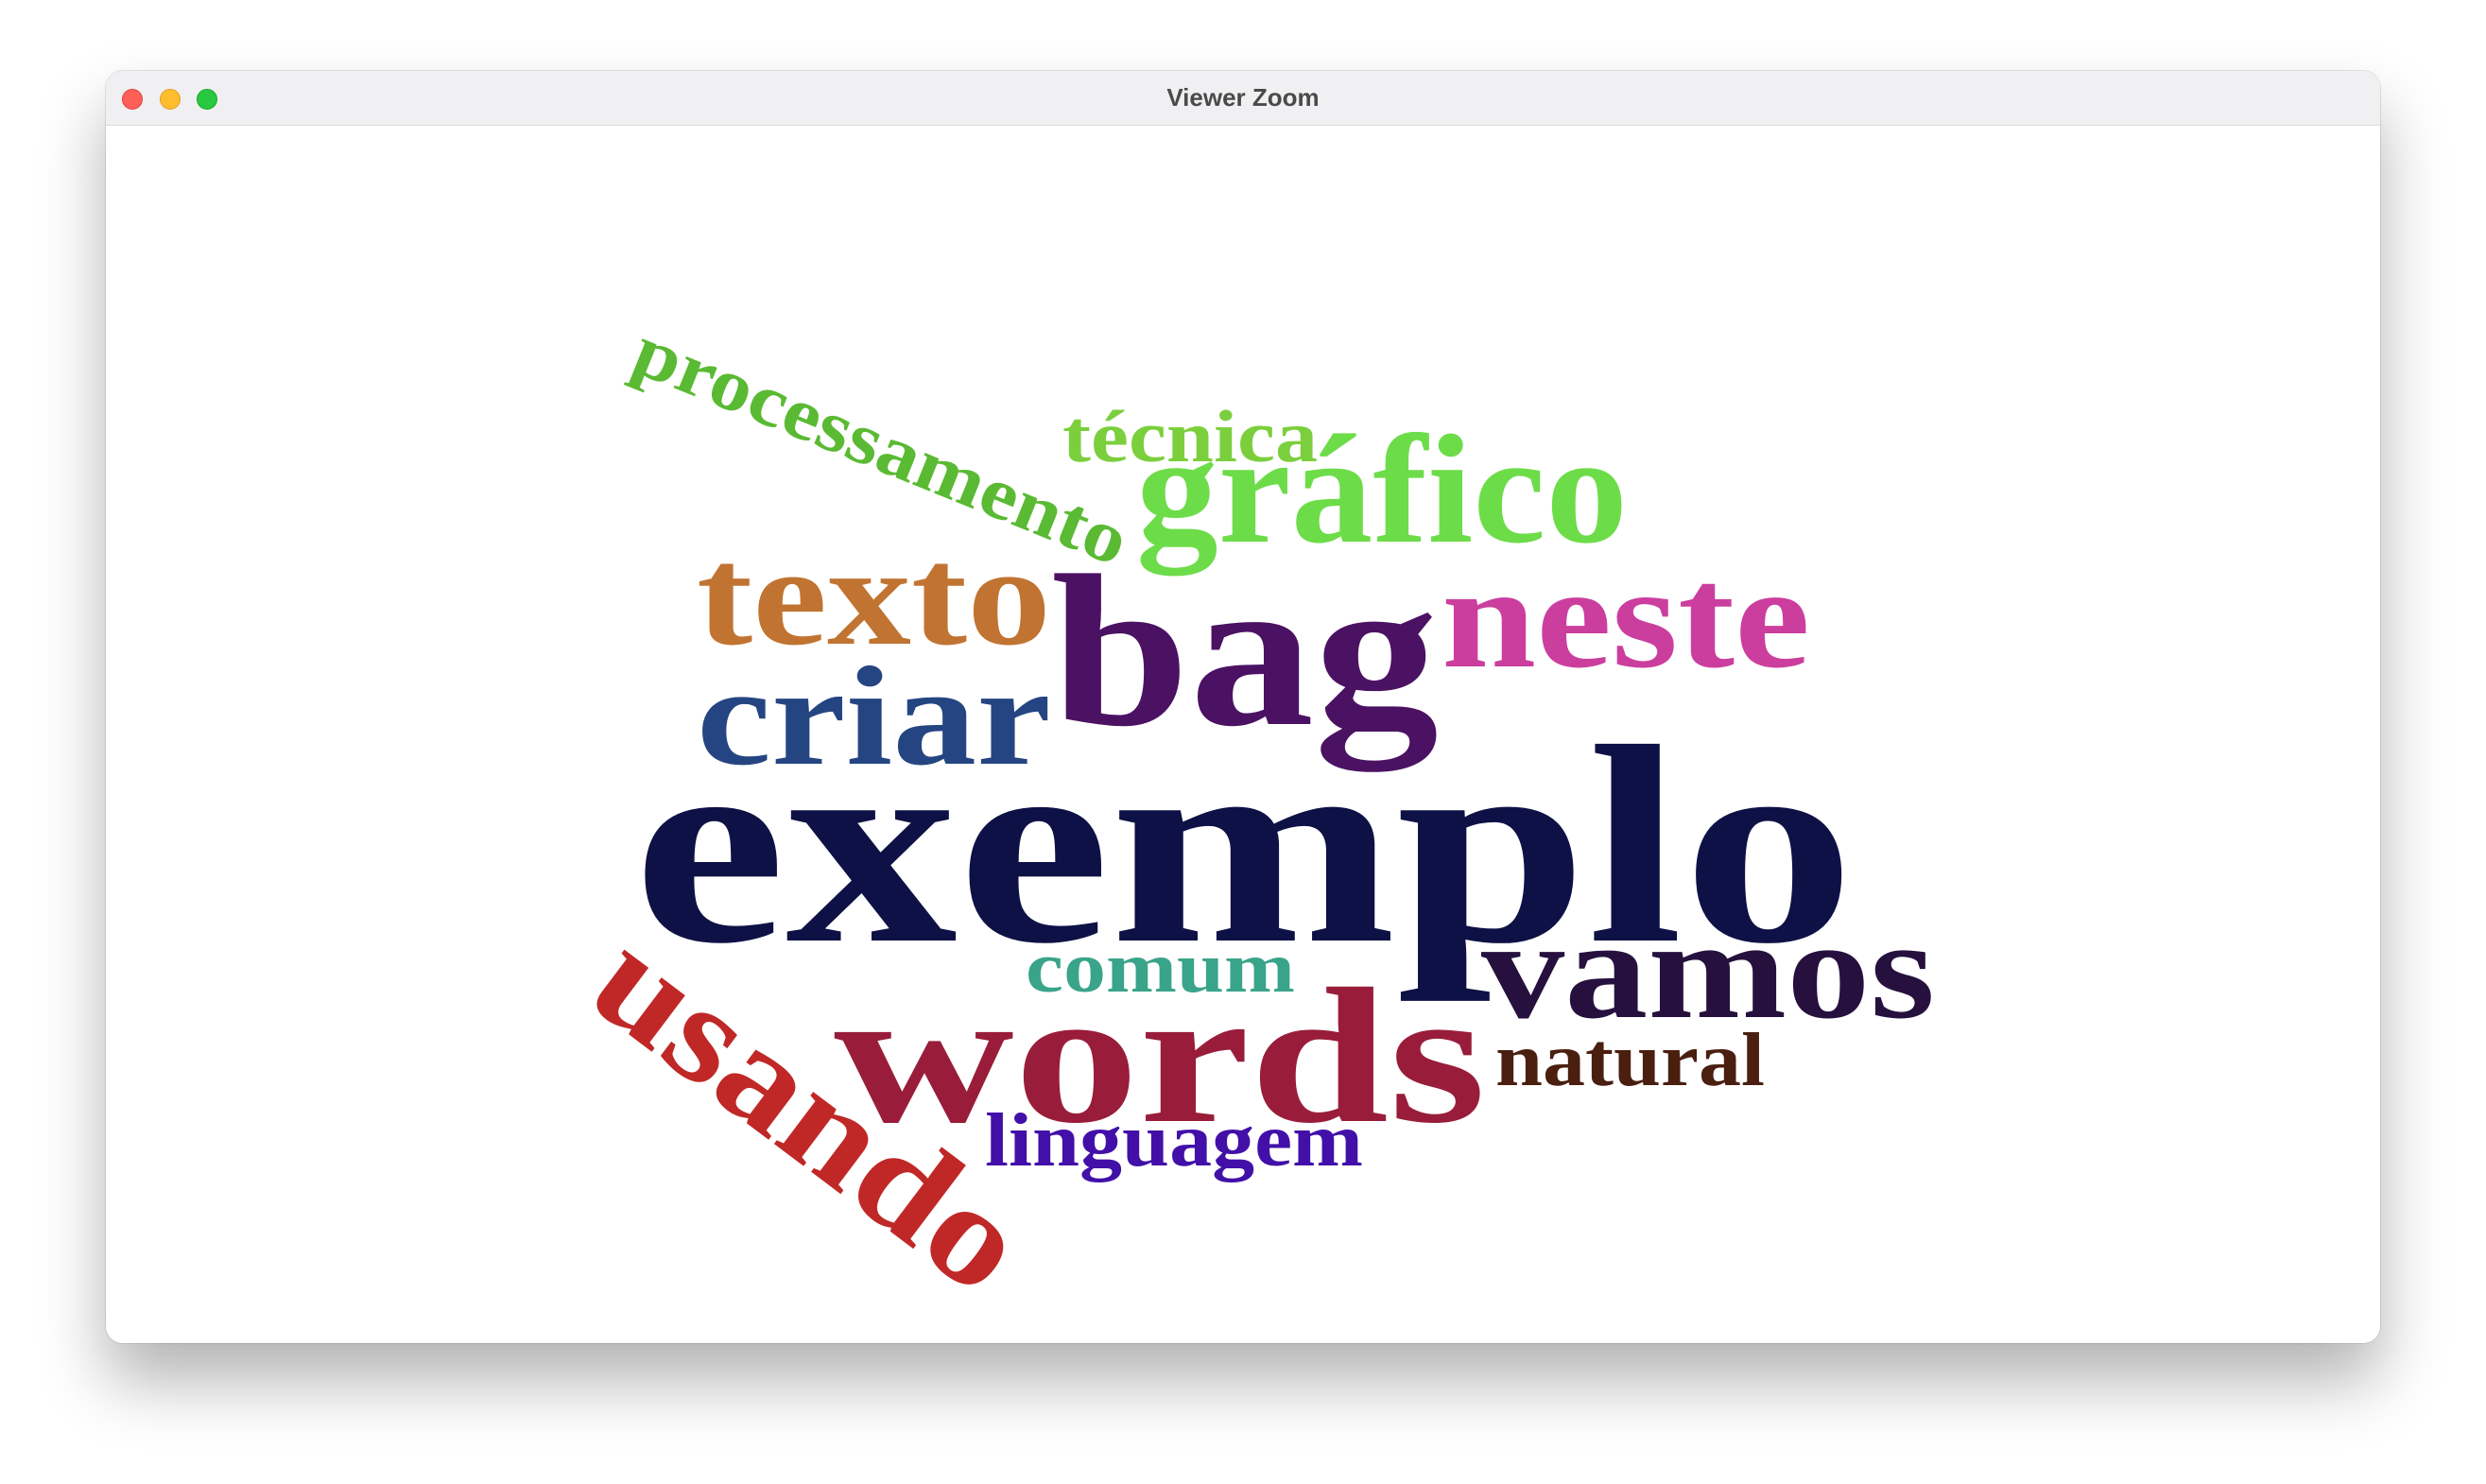  I want to click on title-bar: Viewer Zoom, so click(1243, 98).